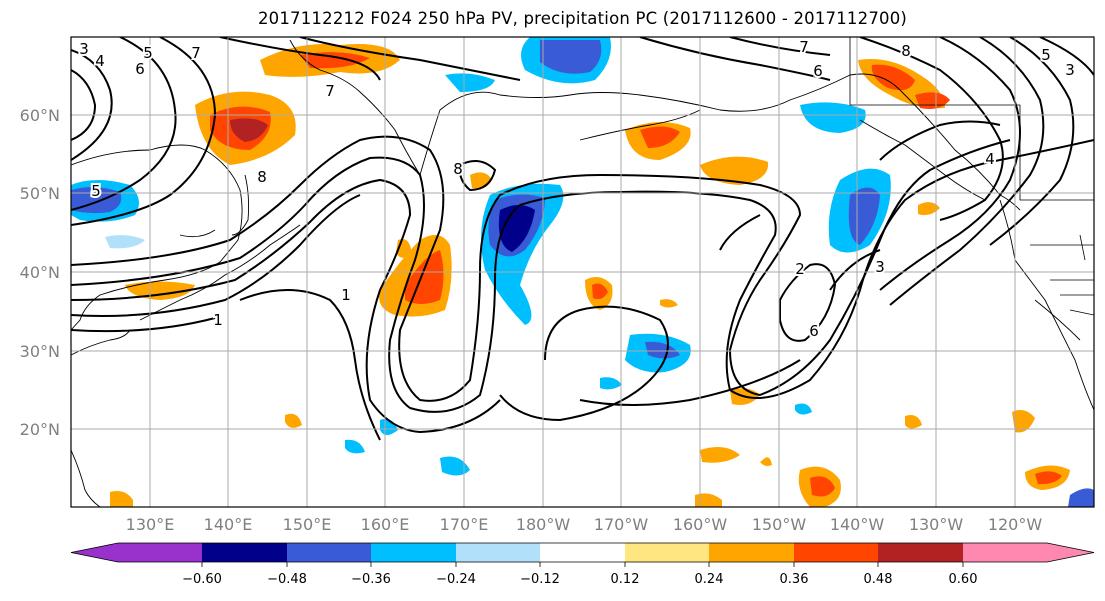 The height and width of the screenshot is (601, 1105). What do you see at coordinates (800, 269) in the screenshot?
I see `contour-label: 2` at bounding box center [800, 269].